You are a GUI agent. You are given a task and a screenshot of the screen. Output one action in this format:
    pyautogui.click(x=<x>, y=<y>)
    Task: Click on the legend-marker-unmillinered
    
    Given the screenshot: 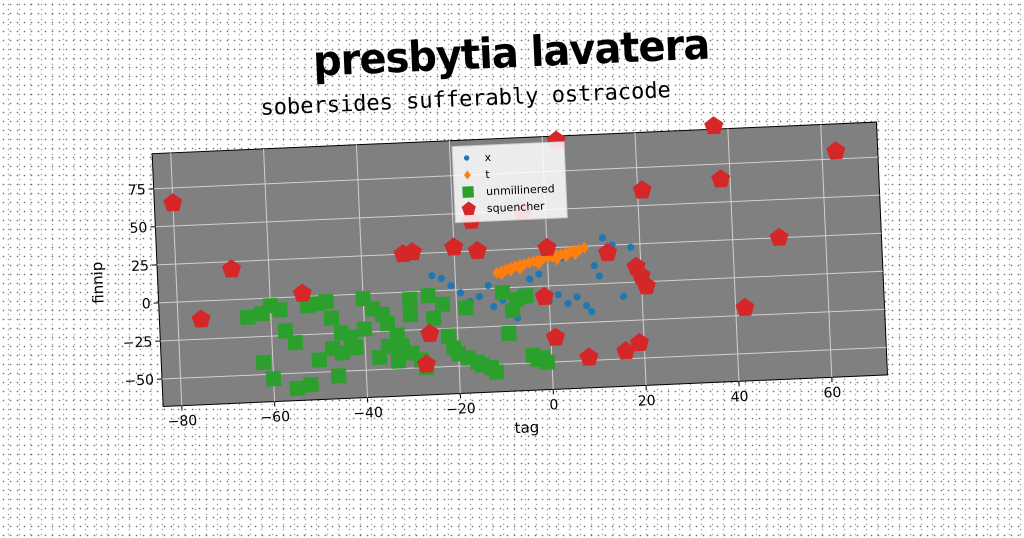 What is the action you would take?
    pyautogui.click(x=468, y=192)
    